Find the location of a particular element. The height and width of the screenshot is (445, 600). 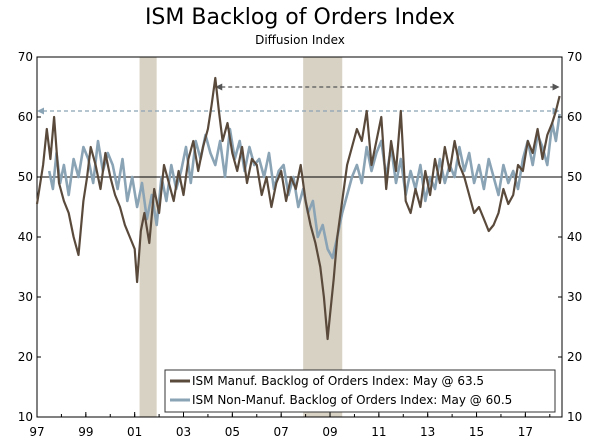

y-tick-label-right: 50 is located at coordinates (574, 177).